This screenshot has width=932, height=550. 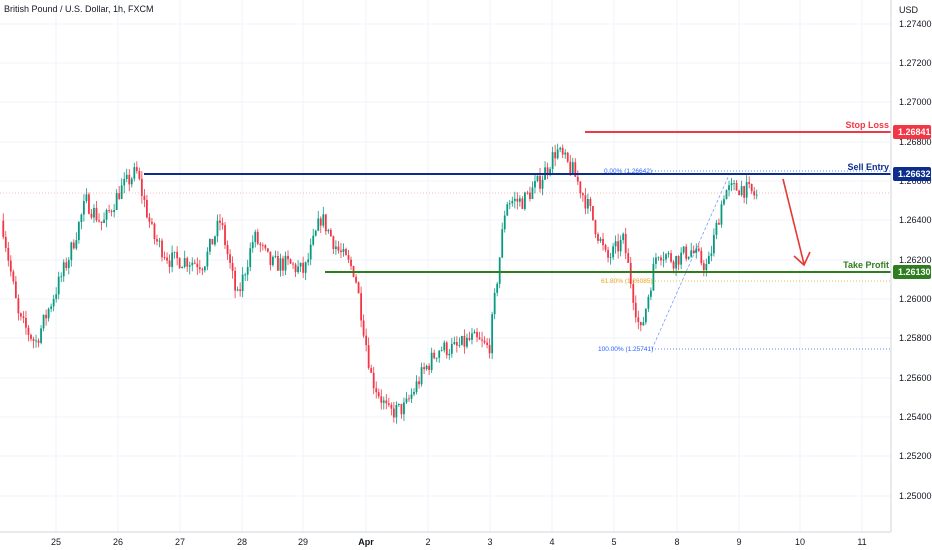 I want to click on time-axis-label: 11, so click(x=861, y=542).